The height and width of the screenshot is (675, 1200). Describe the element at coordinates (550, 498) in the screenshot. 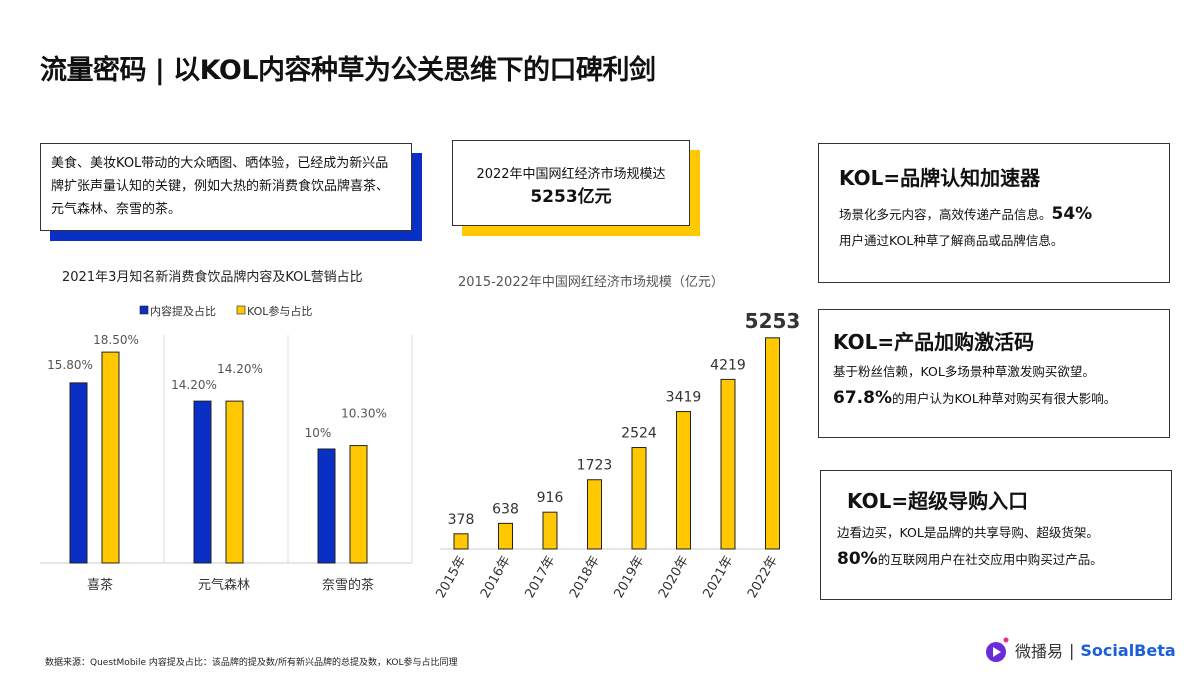

I see `data-label: 916` at that location.